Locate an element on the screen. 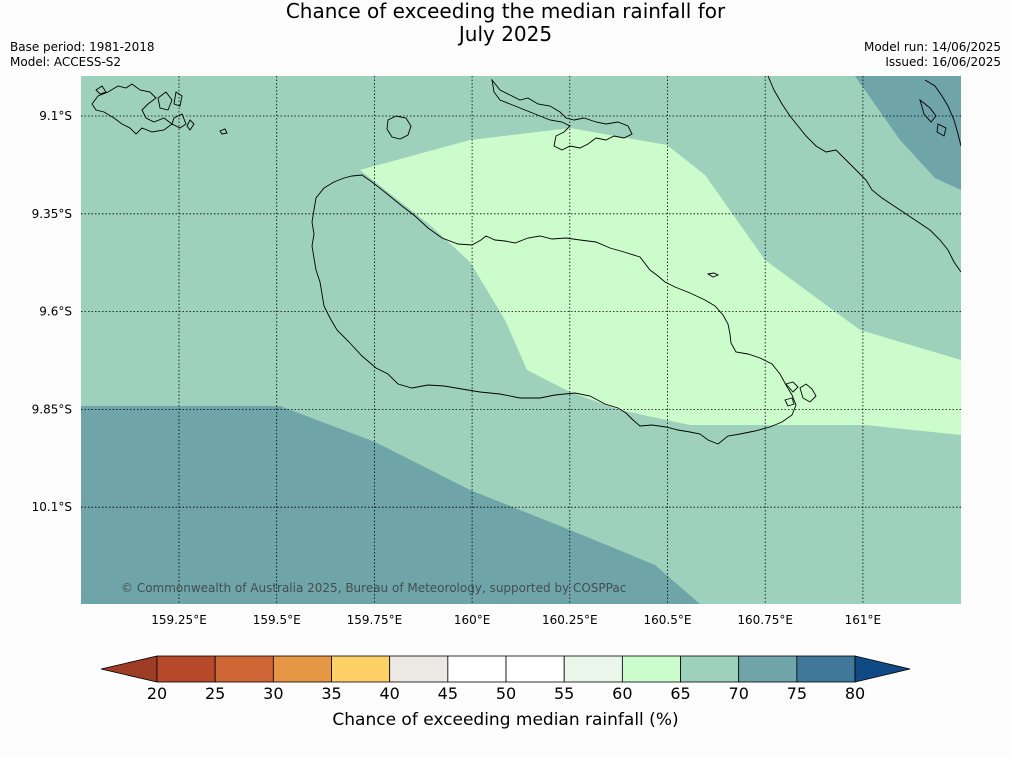 The width and height of the screenshot is (1011, 758). coast-malaita-east is located at coordinates (864, 174).